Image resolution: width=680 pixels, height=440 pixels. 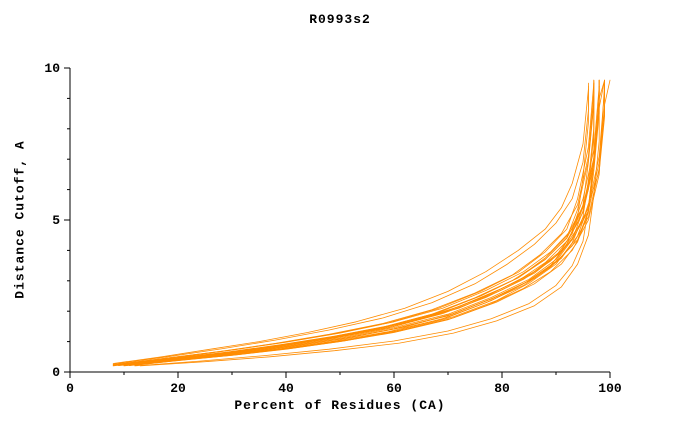 What do you see at coordinates (178, 388) in the screenshot?
I see `x-tick-label: 20` at bounding box center [178, 388].